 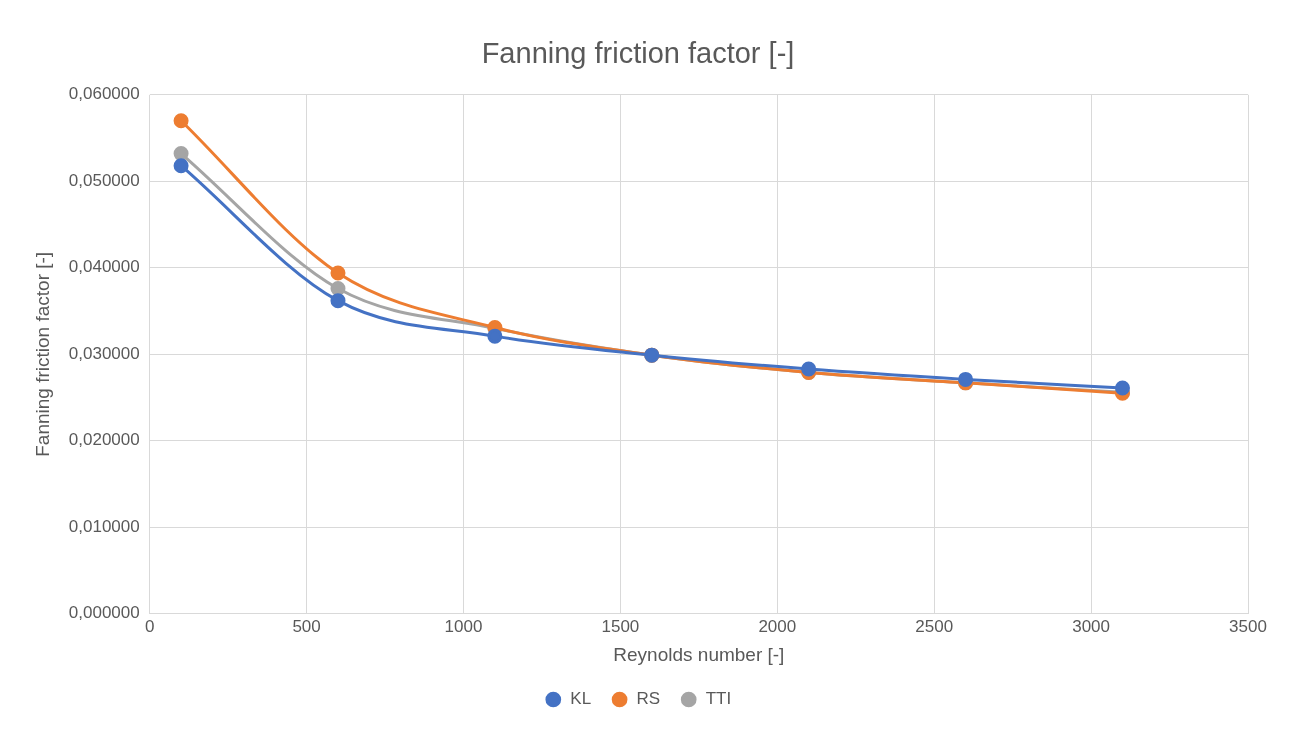 I want to click on legend-label: TTI, so click(x=718, y=699).